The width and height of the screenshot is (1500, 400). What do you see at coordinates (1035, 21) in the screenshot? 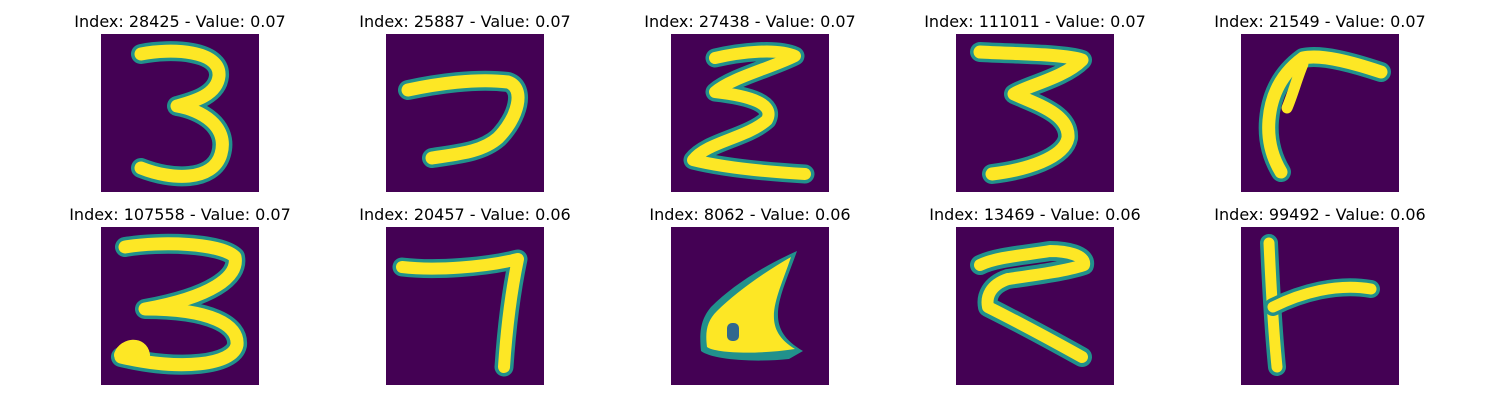
I see `panel-title: Index: 111011 - Value: 0.07` at bounding box center [1035, 21].